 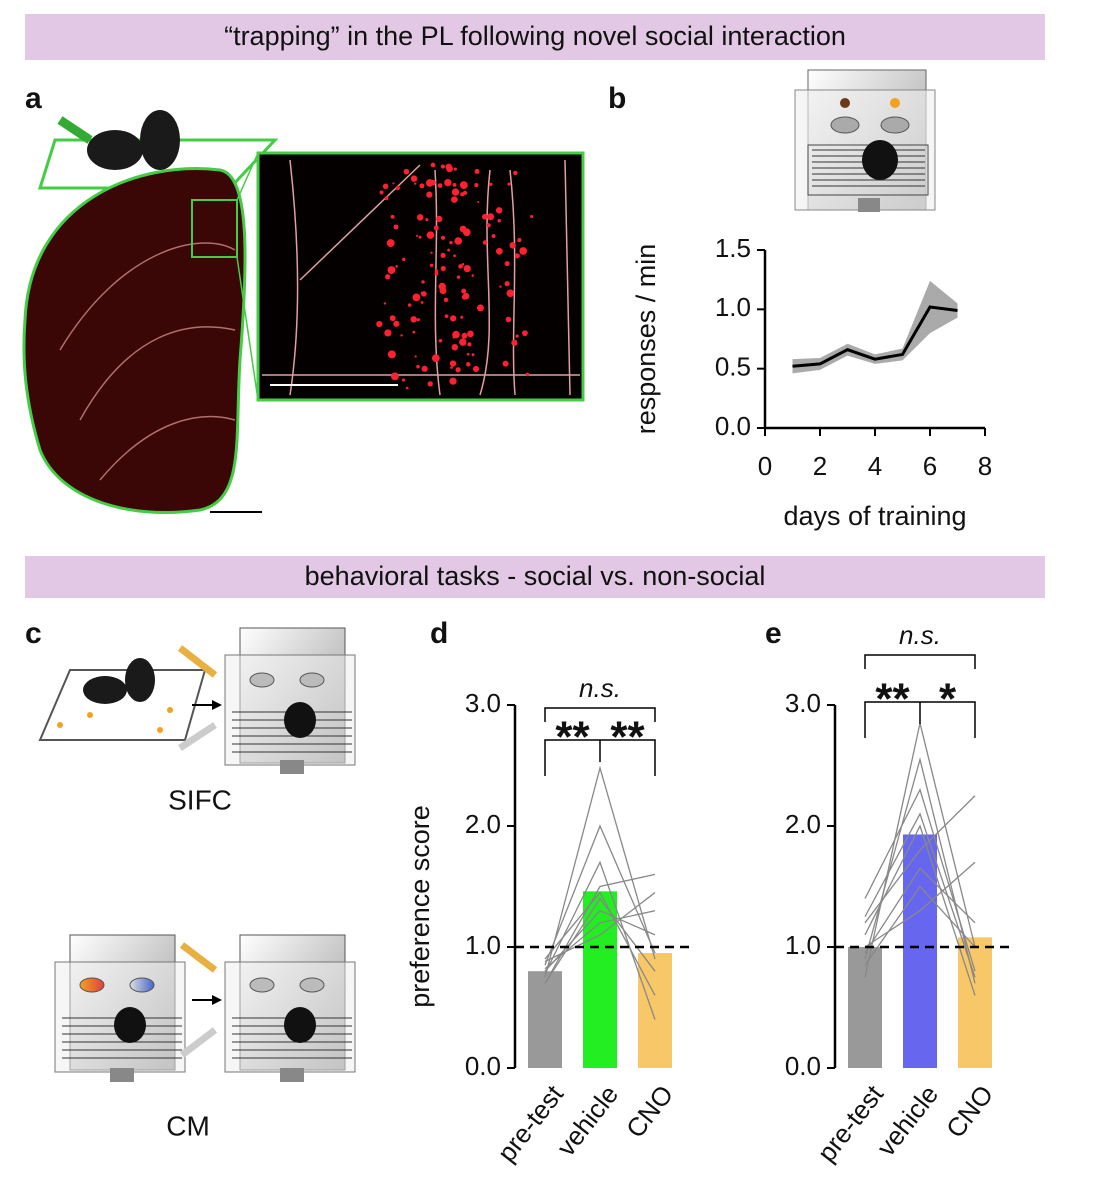 I want to click on x-tick-label: 6, so click(x=930, y=466).